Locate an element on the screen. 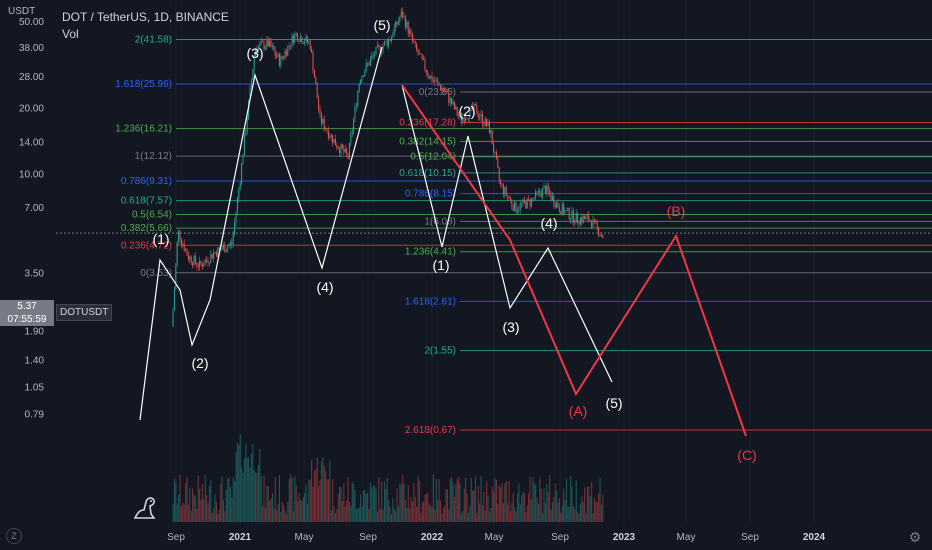 This screenshot has height=550, width=932. x-tick-label: May is located at coordinates (686, 537).